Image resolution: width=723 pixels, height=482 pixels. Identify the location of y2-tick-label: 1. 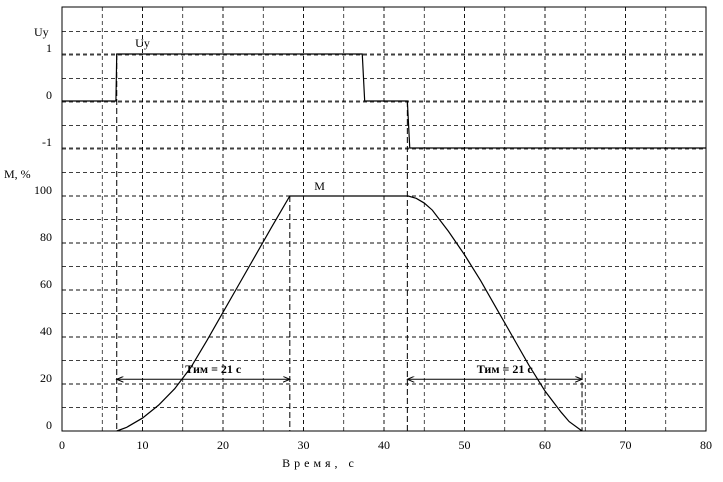
(49, 48).